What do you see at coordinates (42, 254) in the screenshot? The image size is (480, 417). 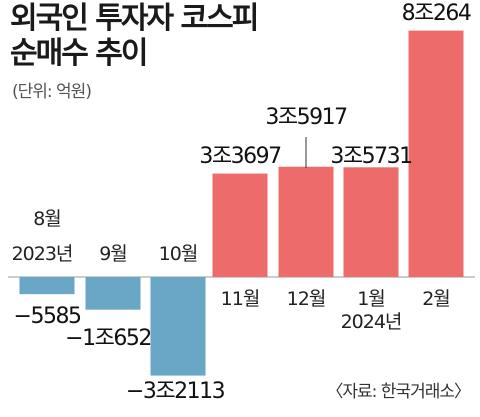 I see `year-label-2023: 2023년` at bounding box center [42, 254].